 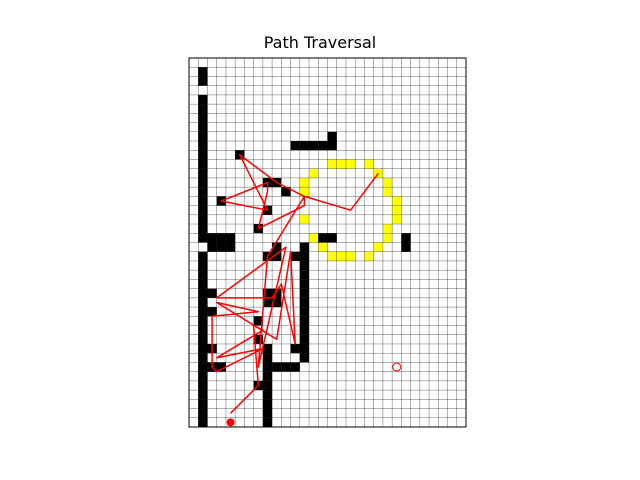 I want to click on goal-marker, so click(x=397, y=367).